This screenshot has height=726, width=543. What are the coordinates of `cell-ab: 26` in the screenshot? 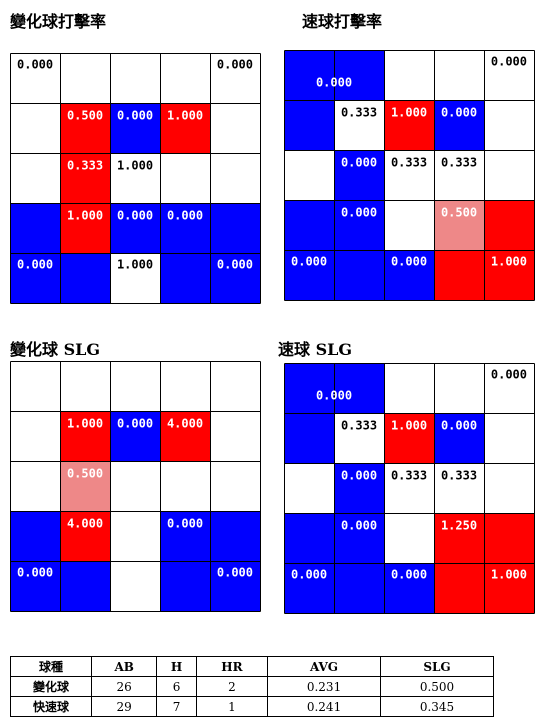 It's located at (124, 686).